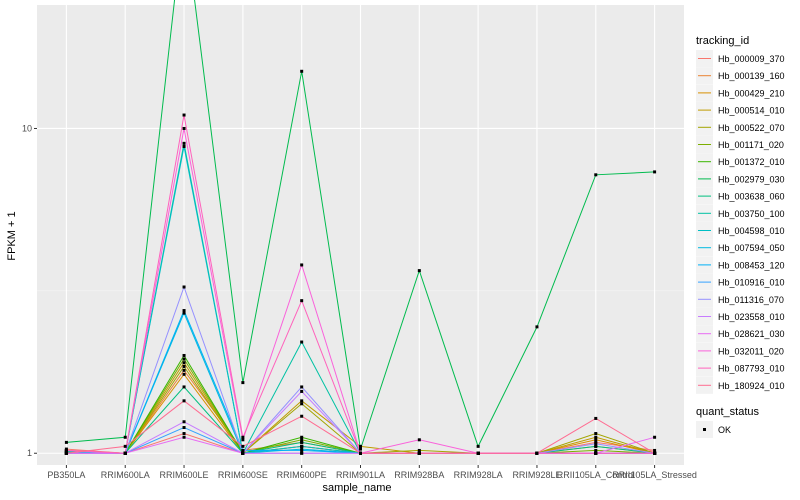 Image resolution: width=800 pixels, height=500 pixels. I want to click on legend-label: Hb_001372_010, so click(751, 162).